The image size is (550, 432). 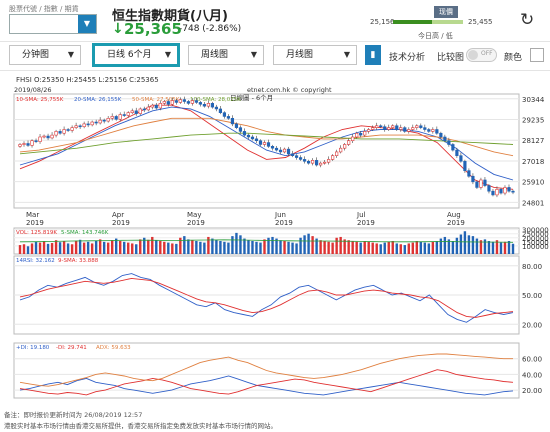 I want to click on sma-legend: 100-SMA: 28,025K, so click(x=215, y=100).